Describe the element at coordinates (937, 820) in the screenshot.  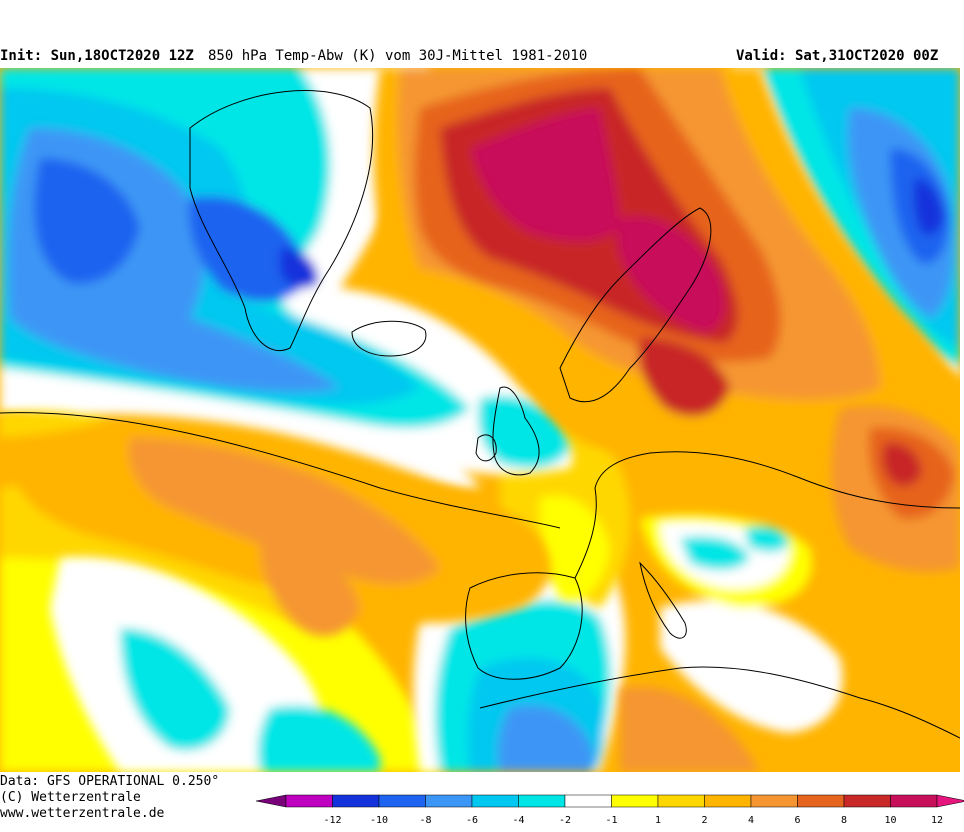
I see `legend-tick-label: 12` at that location.